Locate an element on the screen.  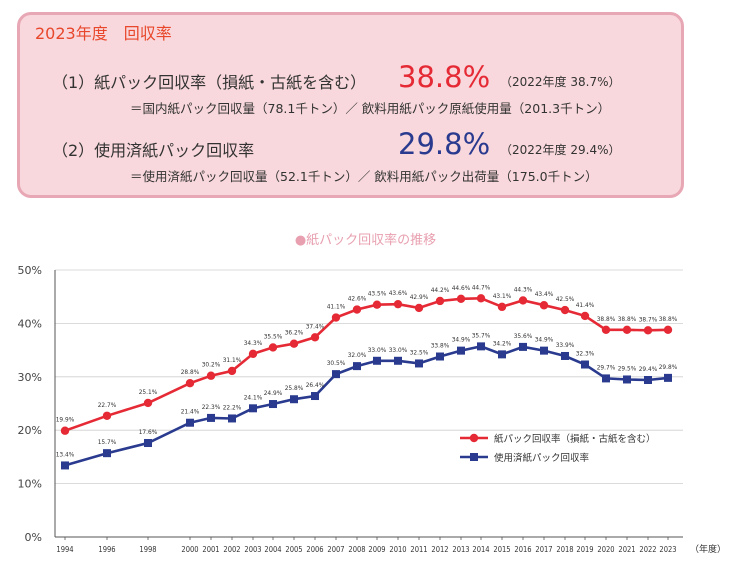
x-tick-label: 1996 is located at coordinates (106, 549).